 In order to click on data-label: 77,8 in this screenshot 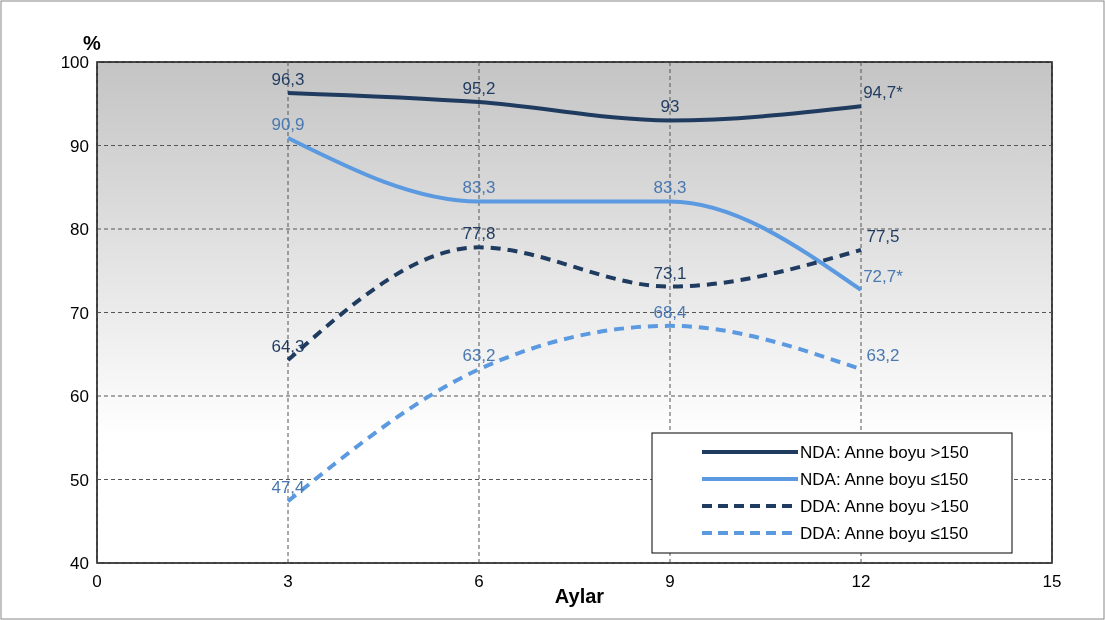, I will do `click(479, 234)`.